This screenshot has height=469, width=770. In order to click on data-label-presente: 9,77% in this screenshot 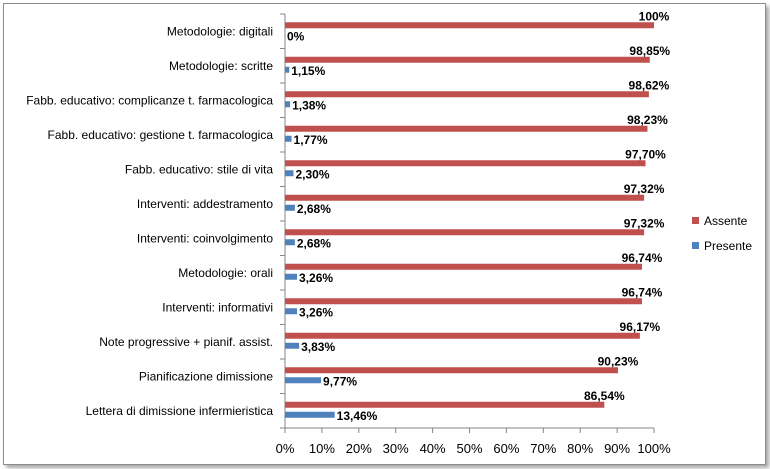, I will do `click(340, 381)`.